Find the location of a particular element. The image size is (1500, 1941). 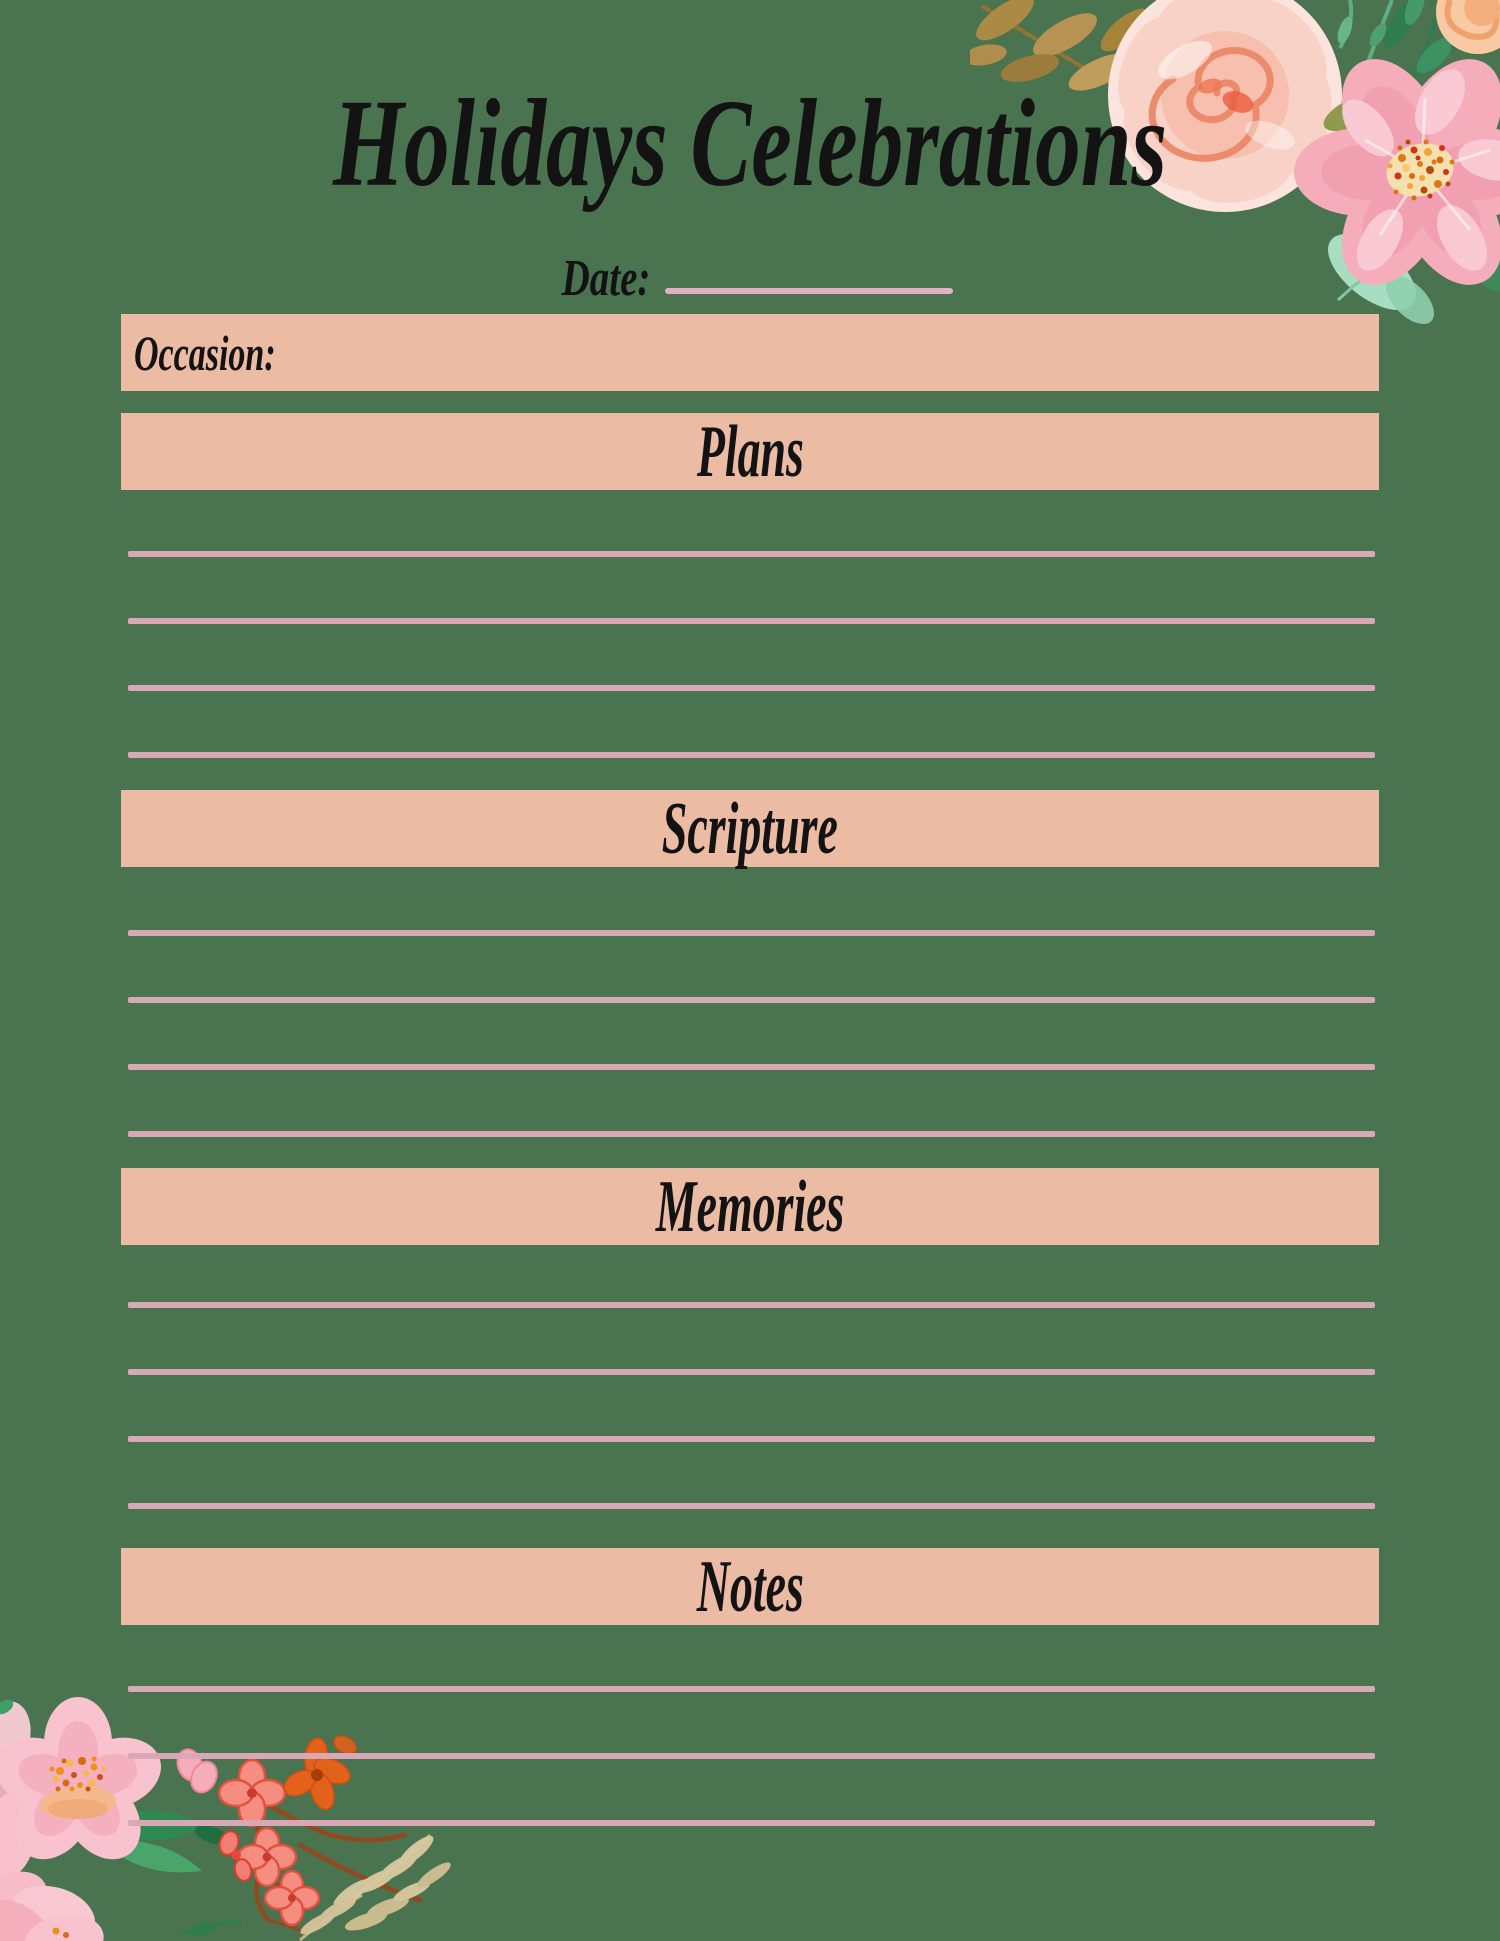

notes-ruled-lines is located at coordinates (751, 1756).